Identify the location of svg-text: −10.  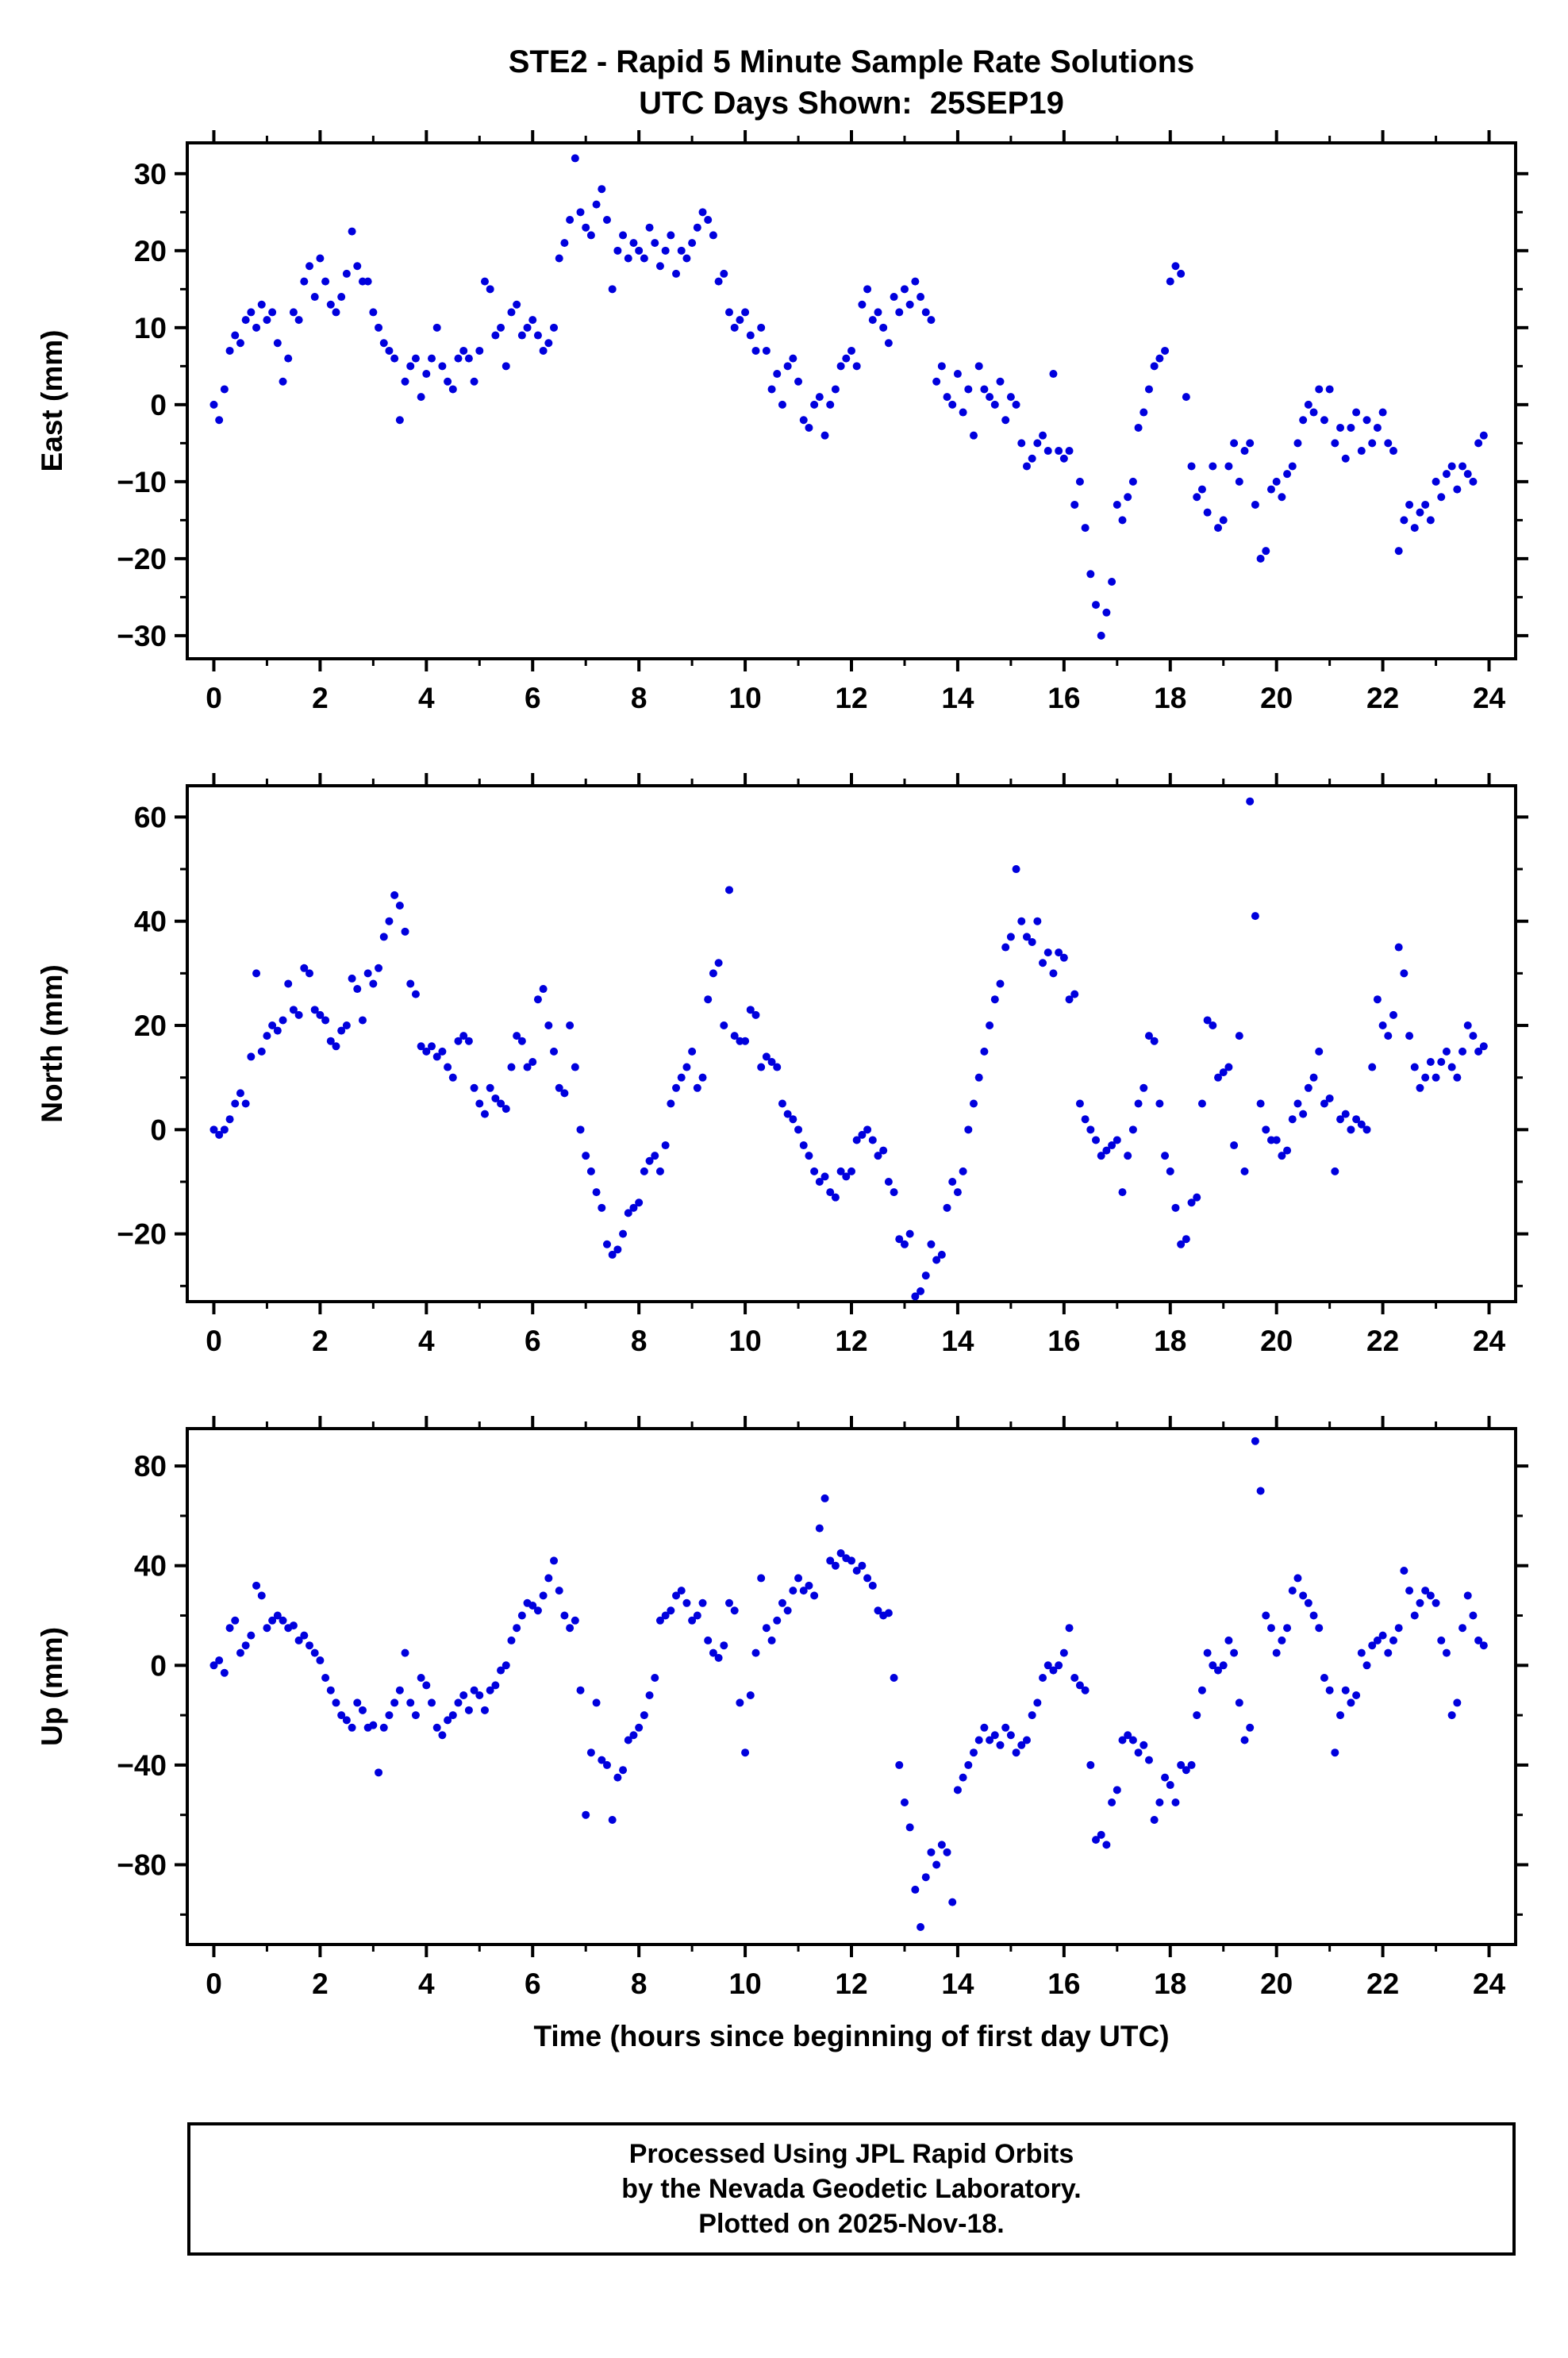
(142, 482).